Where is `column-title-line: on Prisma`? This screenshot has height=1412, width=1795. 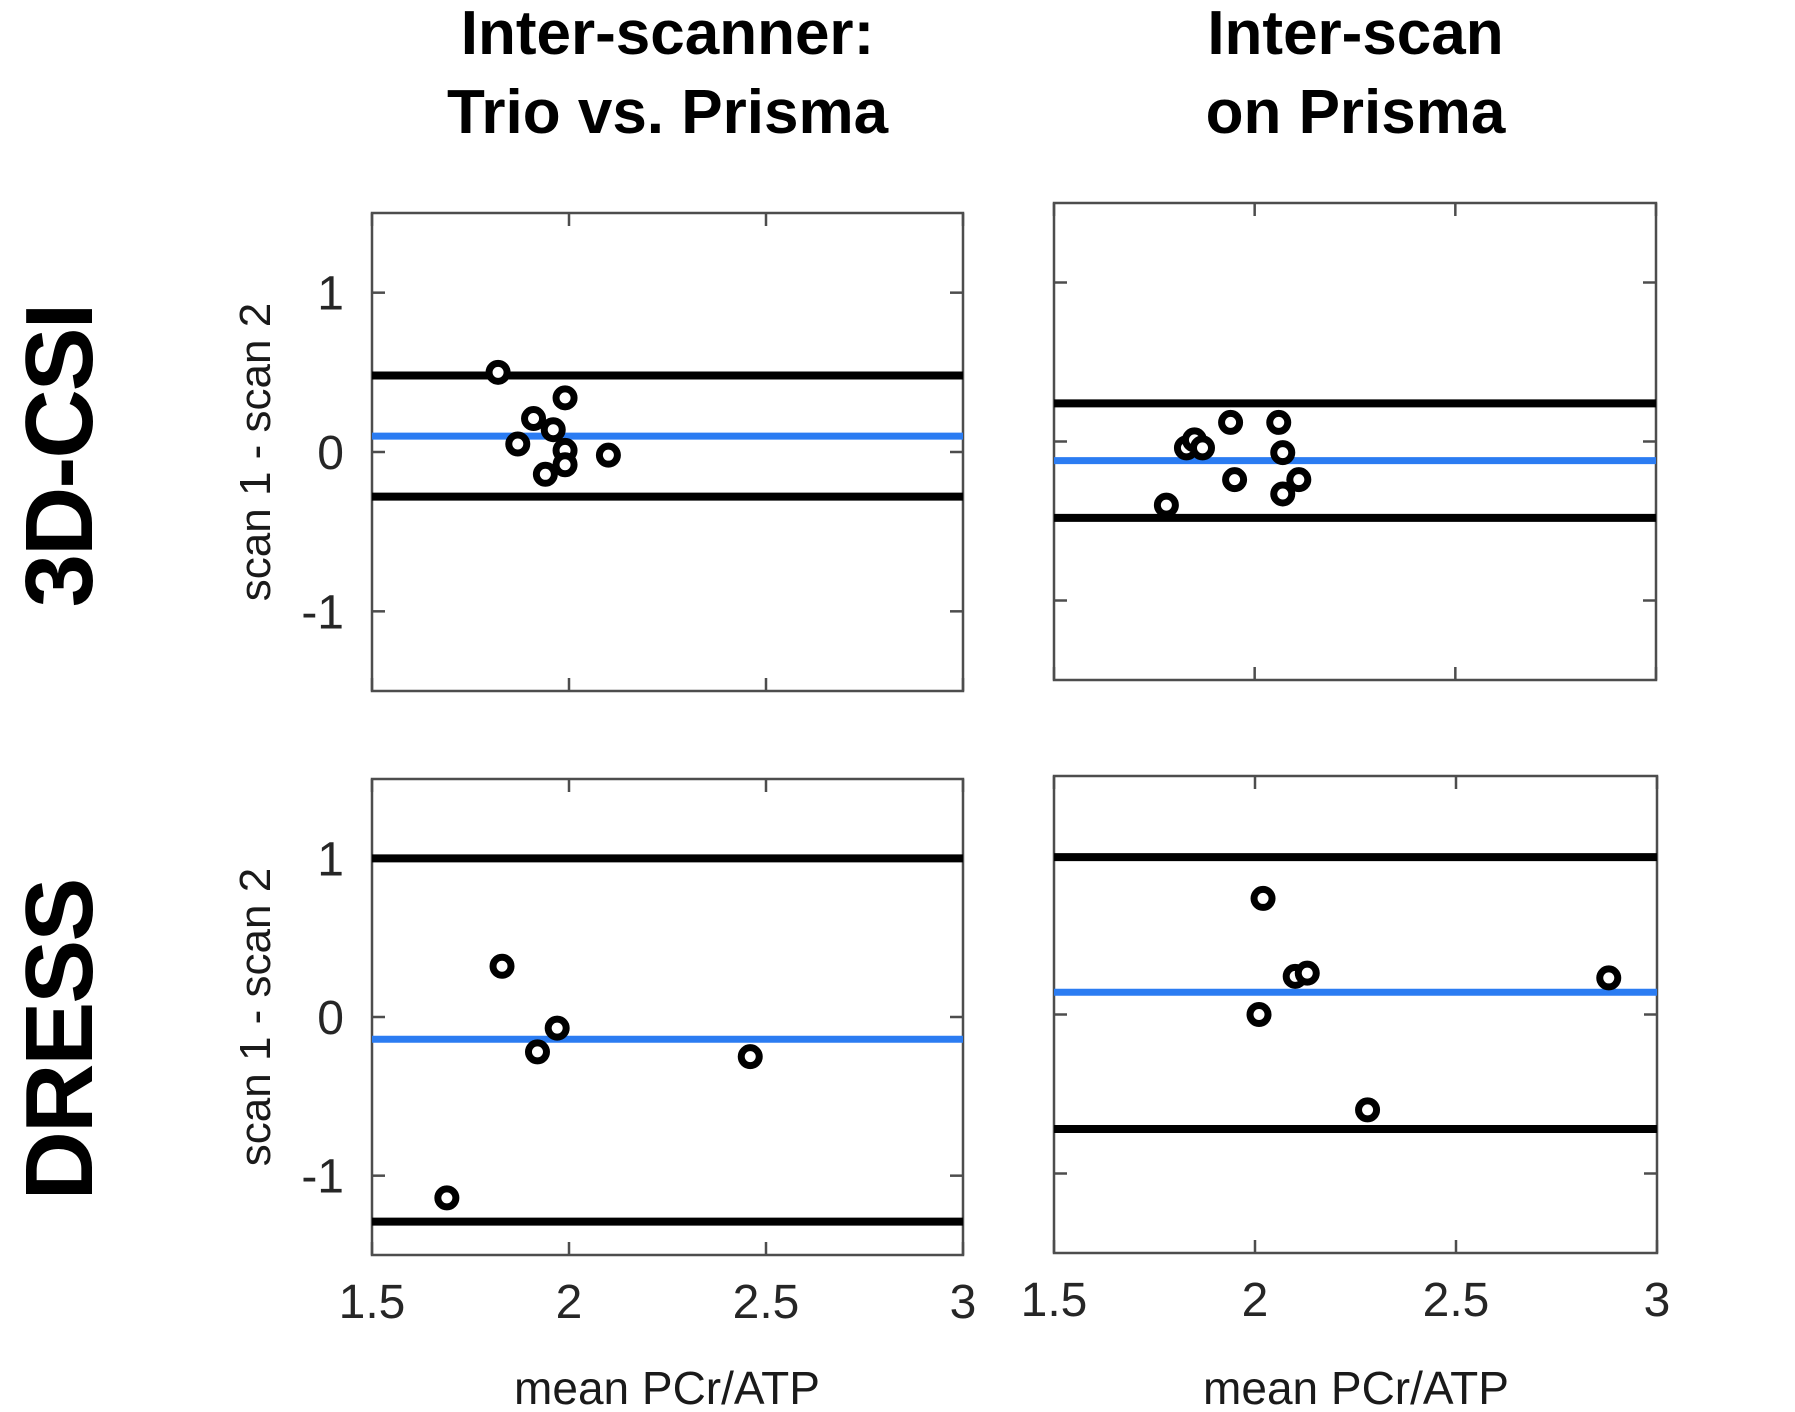
column-title-line: on Prisma is located at coordinates (1355, 113).